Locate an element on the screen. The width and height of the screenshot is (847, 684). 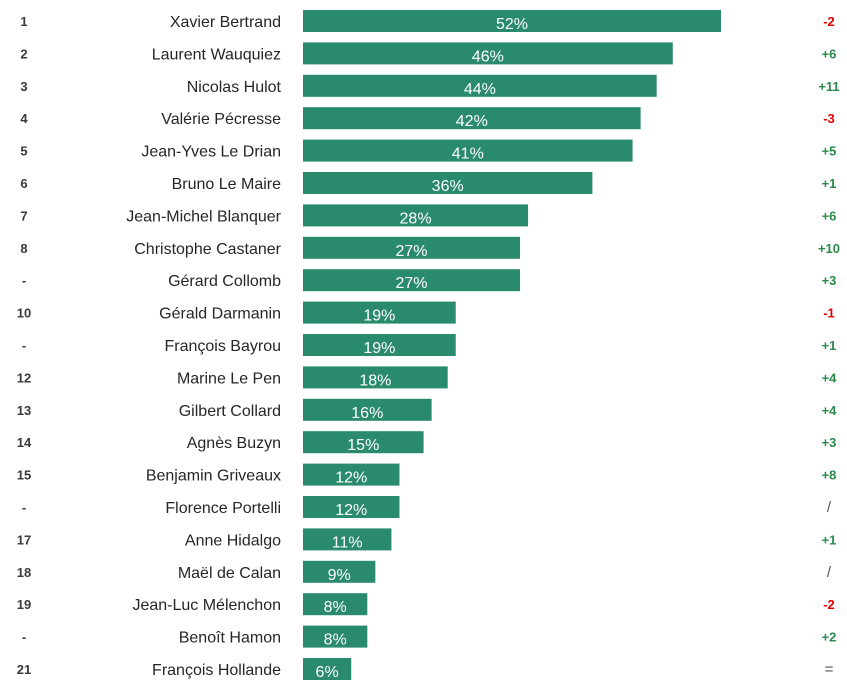
bar-value-label: 12% is located at coordinates (351, 510).